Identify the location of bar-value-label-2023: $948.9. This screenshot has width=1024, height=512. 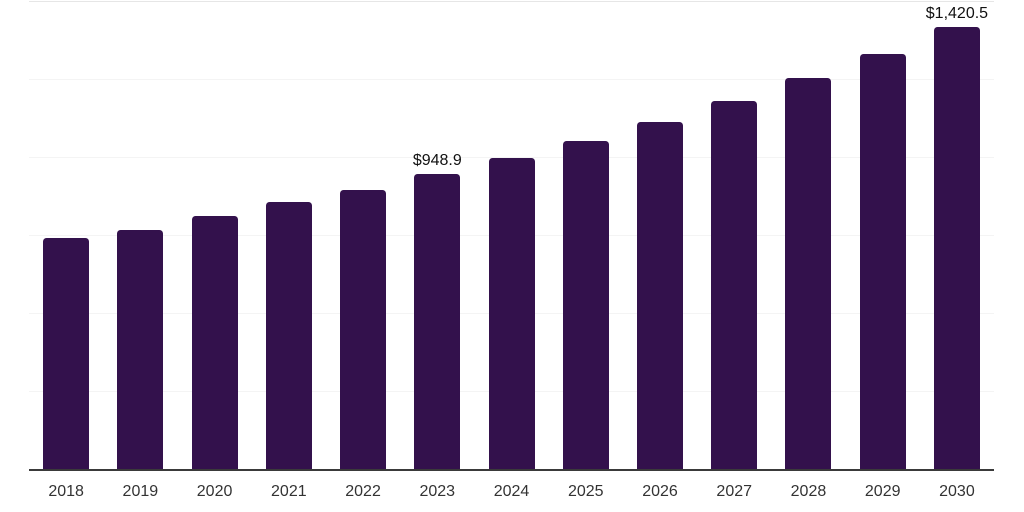
(437, 160).